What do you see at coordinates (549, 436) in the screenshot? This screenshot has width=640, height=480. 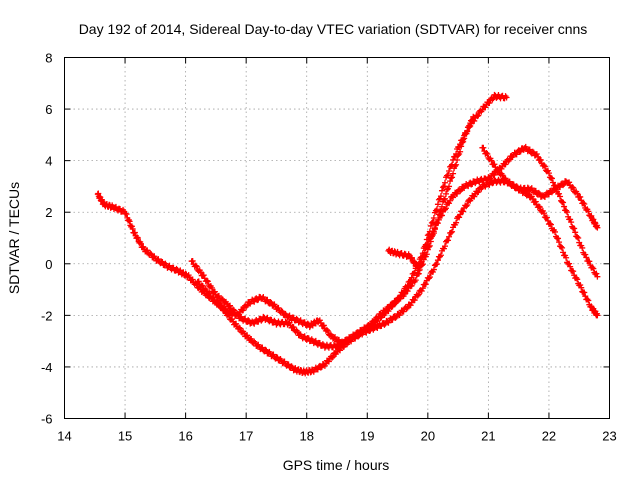 I see `x-tick-label: 22` at bounding box center [549, 436].